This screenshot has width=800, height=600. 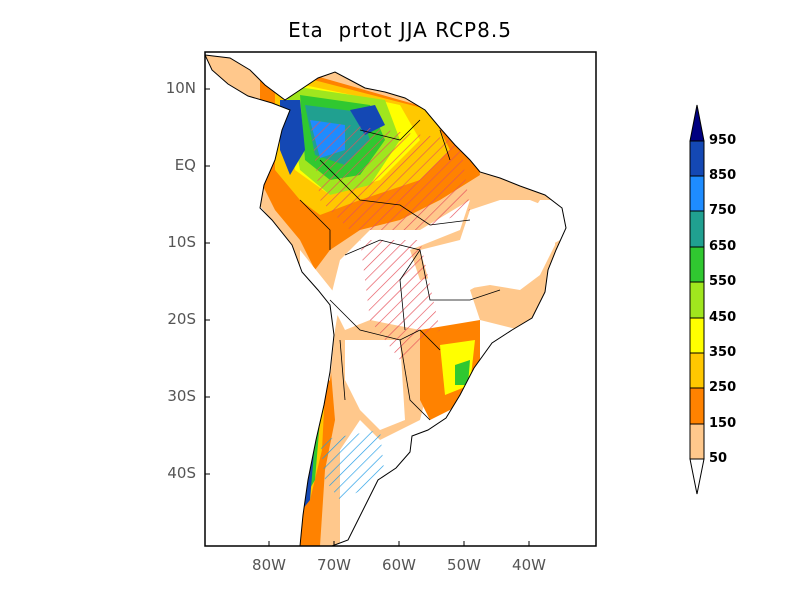 I want to click on colorbar, so click(x=697, y=299).